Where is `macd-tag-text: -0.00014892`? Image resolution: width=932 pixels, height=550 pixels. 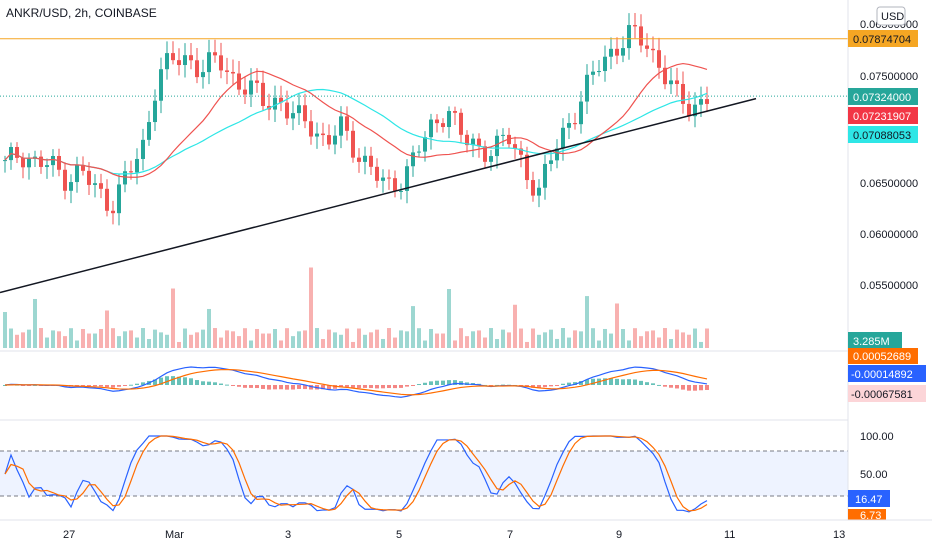 macd-tag-text: -0.00014892 is located at coordinates (882, 375).